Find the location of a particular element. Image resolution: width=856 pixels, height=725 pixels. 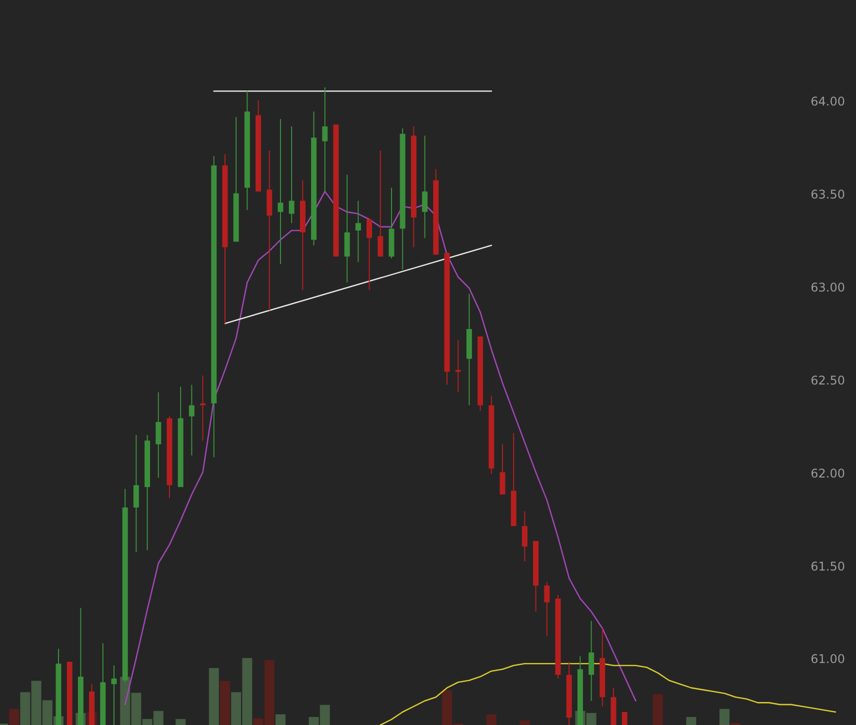

y-tick-label: 63.50 is located at coordinates (827, 194).